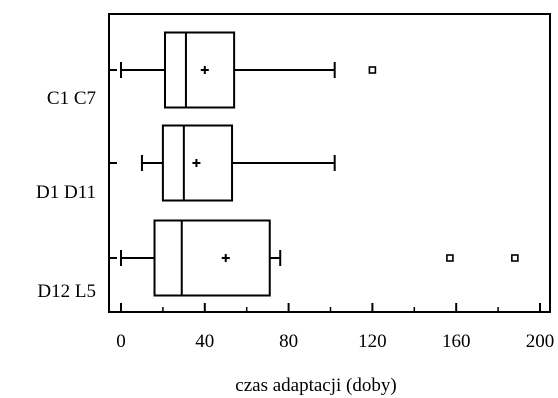 This screenshot has width=558, height=398. Describe the element at coordinates (456, 341) in the screenshot. I see `x-tick-label: 160` at that location.